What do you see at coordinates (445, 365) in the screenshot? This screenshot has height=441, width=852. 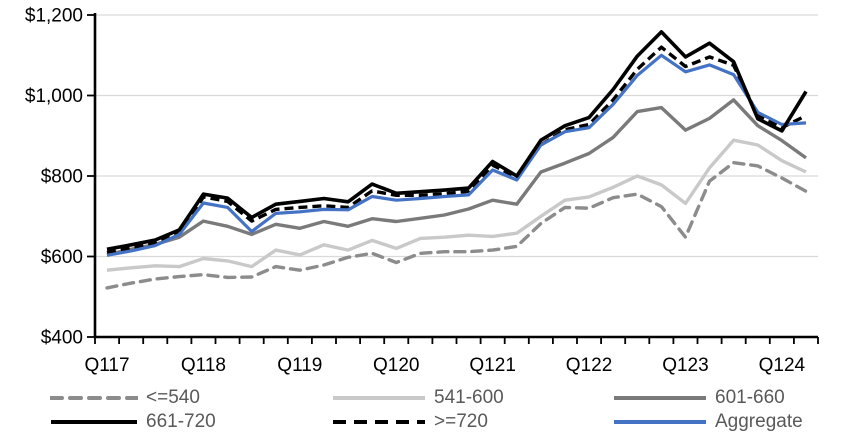 I see `x-axis-labels: Q117 Q118 Q119 Q120 Q121 Q122 Q123 Q124` at bounding box center [445, 365].